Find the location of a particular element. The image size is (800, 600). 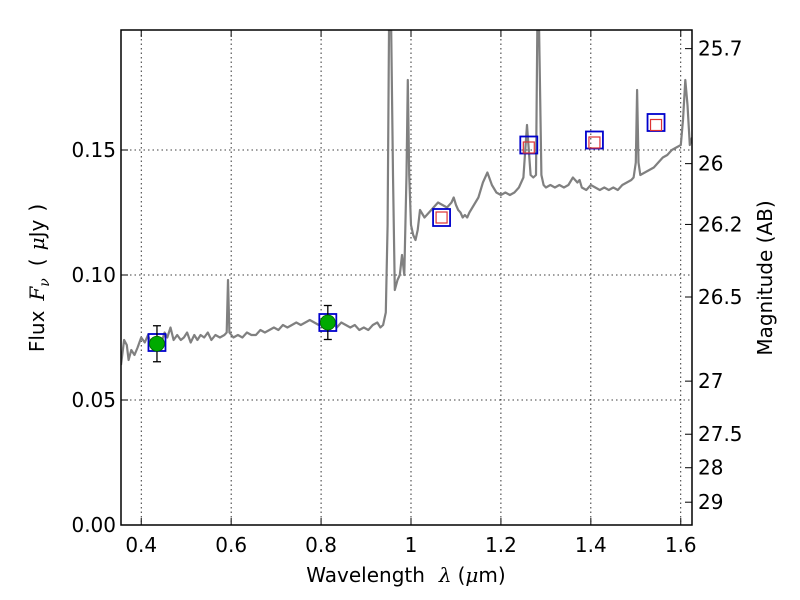

magnitude-tick-label: 25.7 is located at coordinates (720, 49).